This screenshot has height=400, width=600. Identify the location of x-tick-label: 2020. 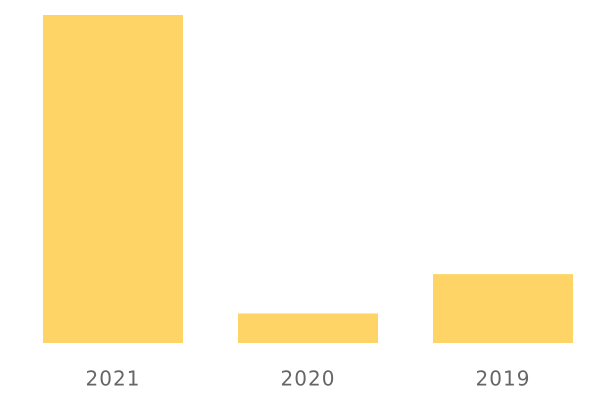
(308, 379).